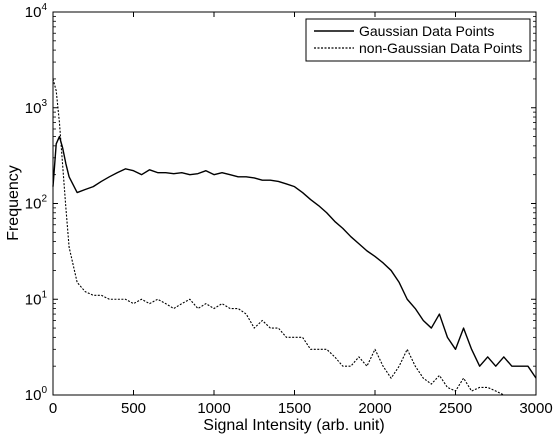 The width and height of the screenshot is (554, 438). I want to click on legend-box, so click(418, 40).